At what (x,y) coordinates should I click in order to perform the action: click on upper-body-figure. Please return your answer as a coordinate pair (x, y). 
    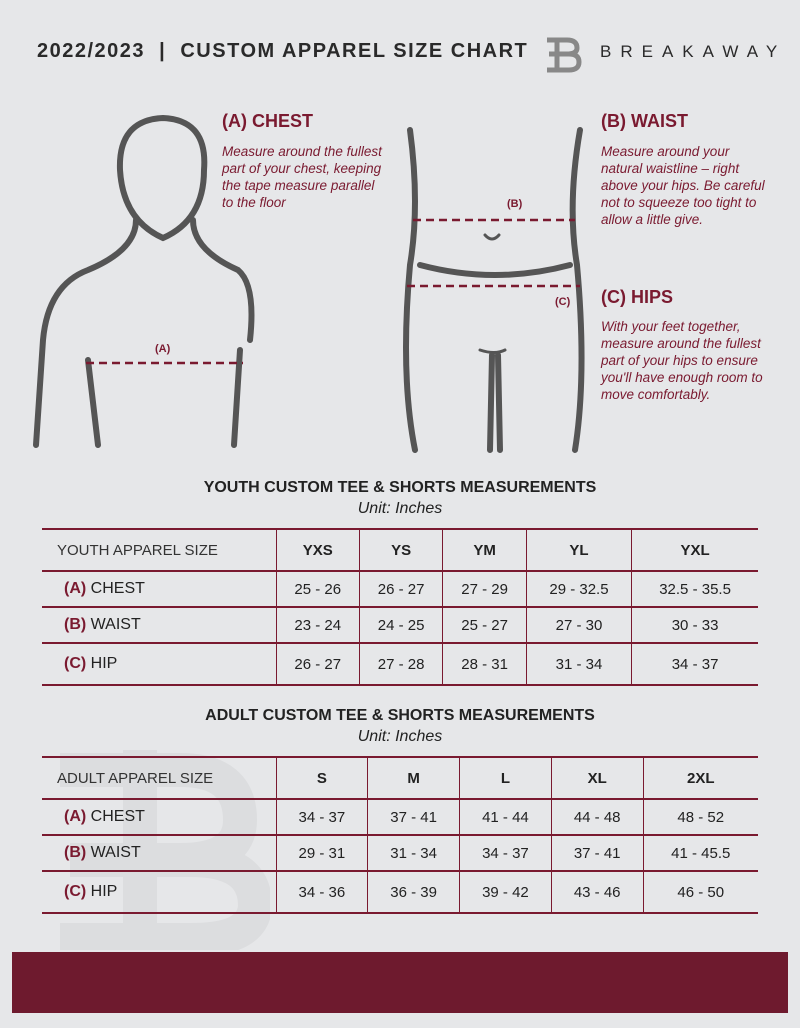
    Looking at the image, I should click on (144, 281).